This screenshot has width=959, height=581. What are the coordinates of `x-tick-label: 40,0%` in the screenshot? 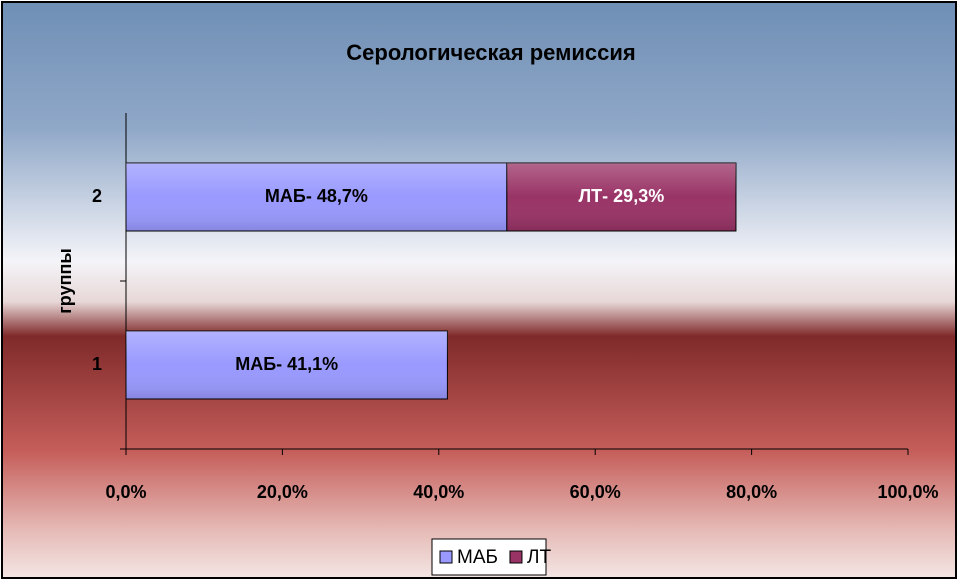 It's located at (438, 492).